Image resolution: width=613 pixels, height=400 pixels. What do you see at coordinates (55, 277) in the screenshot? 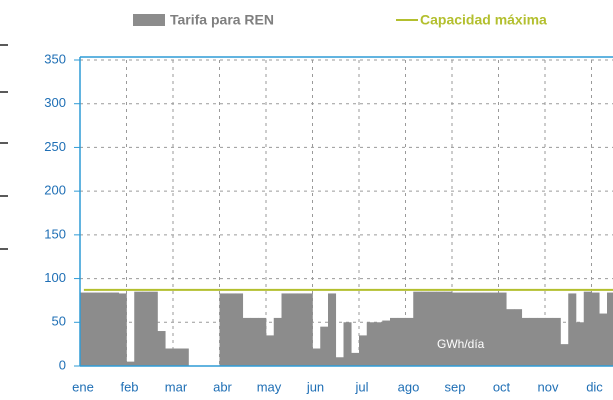
I see `y-tick-label: 100` at bounding box center [55, 277].